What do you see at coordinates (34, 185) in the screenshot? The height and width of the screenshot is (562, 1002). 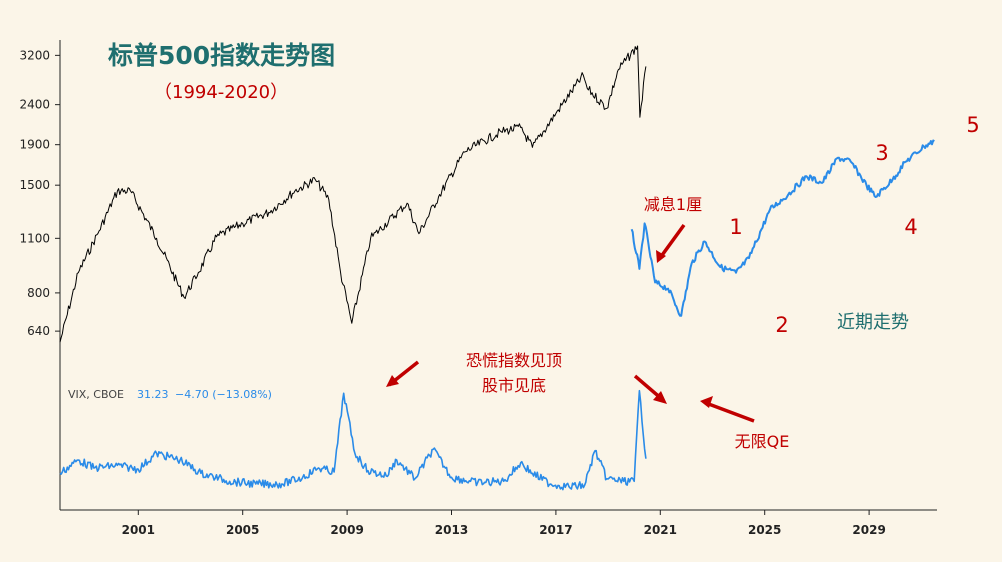 I see `y-tick-label-1500: 1500` at bounding box center [34, 185].